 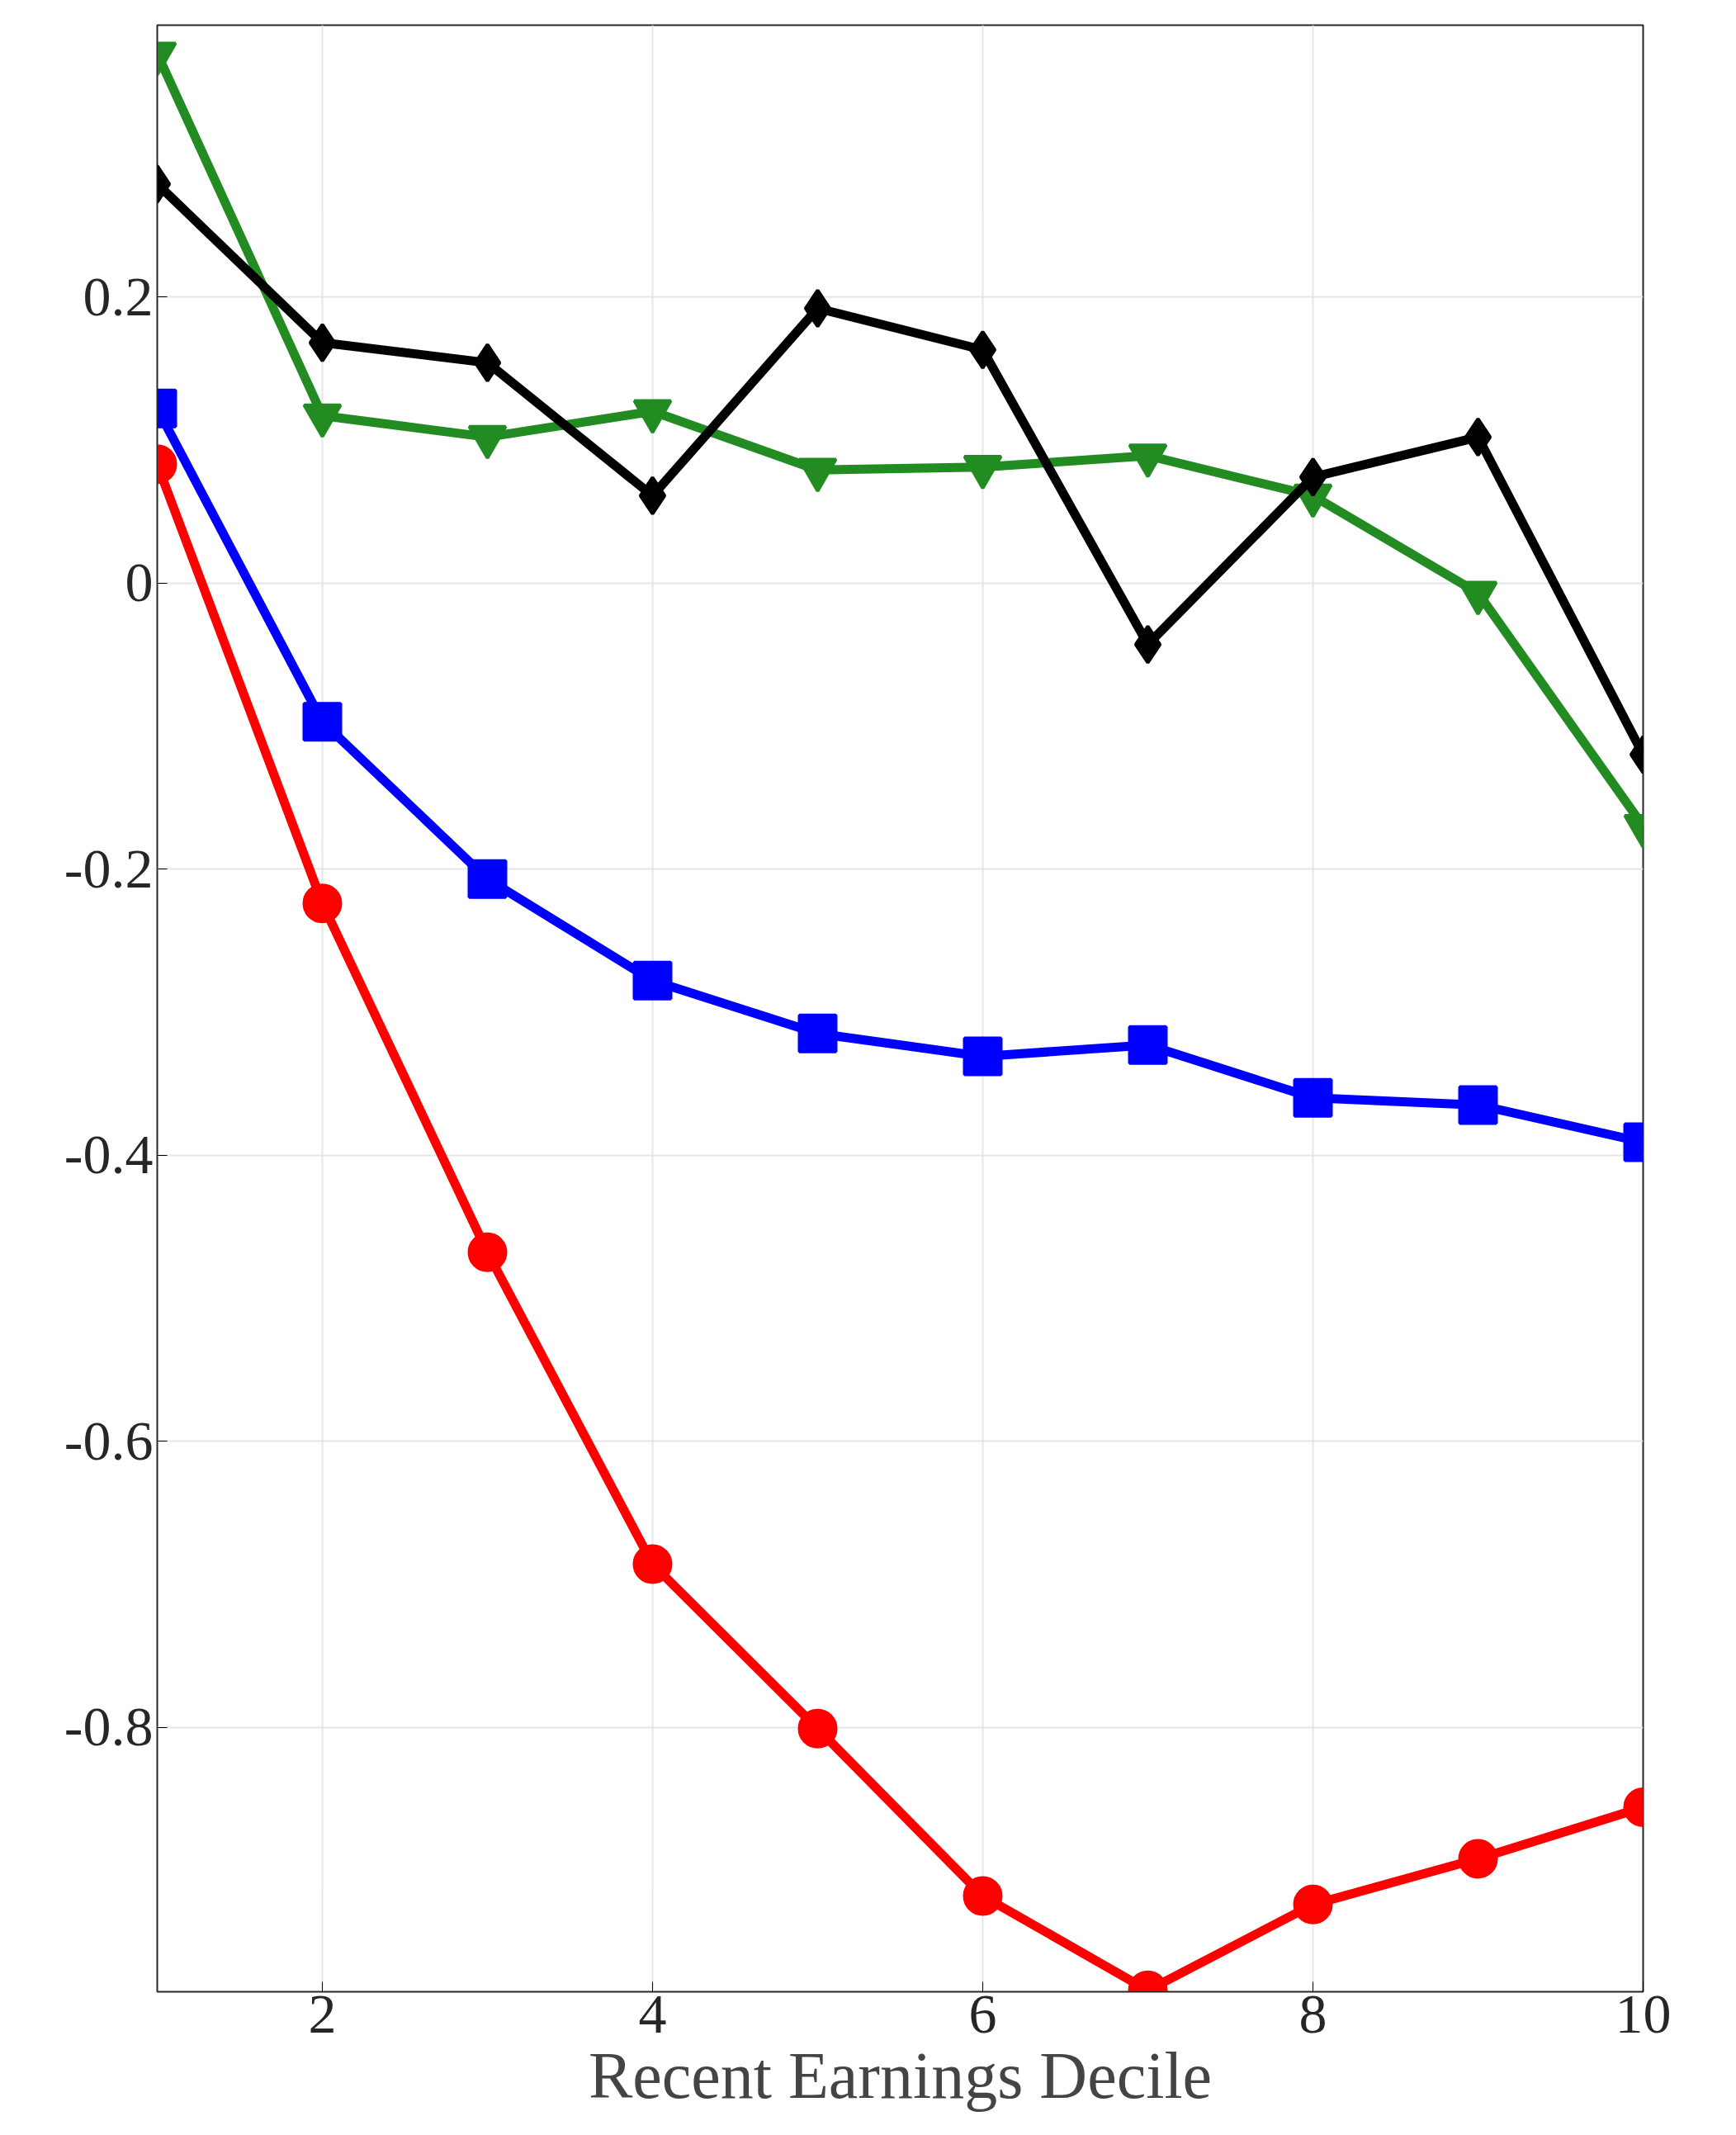 What do you see at coordinates (109, 1154) in the screenshot?
I see `y-tick-label: -0.4` at bounding box center [109, 1154].